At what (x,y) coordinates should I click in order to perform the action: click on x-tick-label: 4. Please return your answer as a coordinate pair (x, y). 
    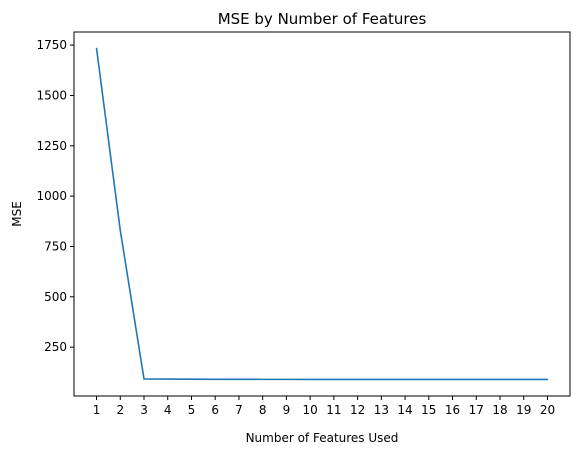
    Looking at the image, I should click on (168, 410).